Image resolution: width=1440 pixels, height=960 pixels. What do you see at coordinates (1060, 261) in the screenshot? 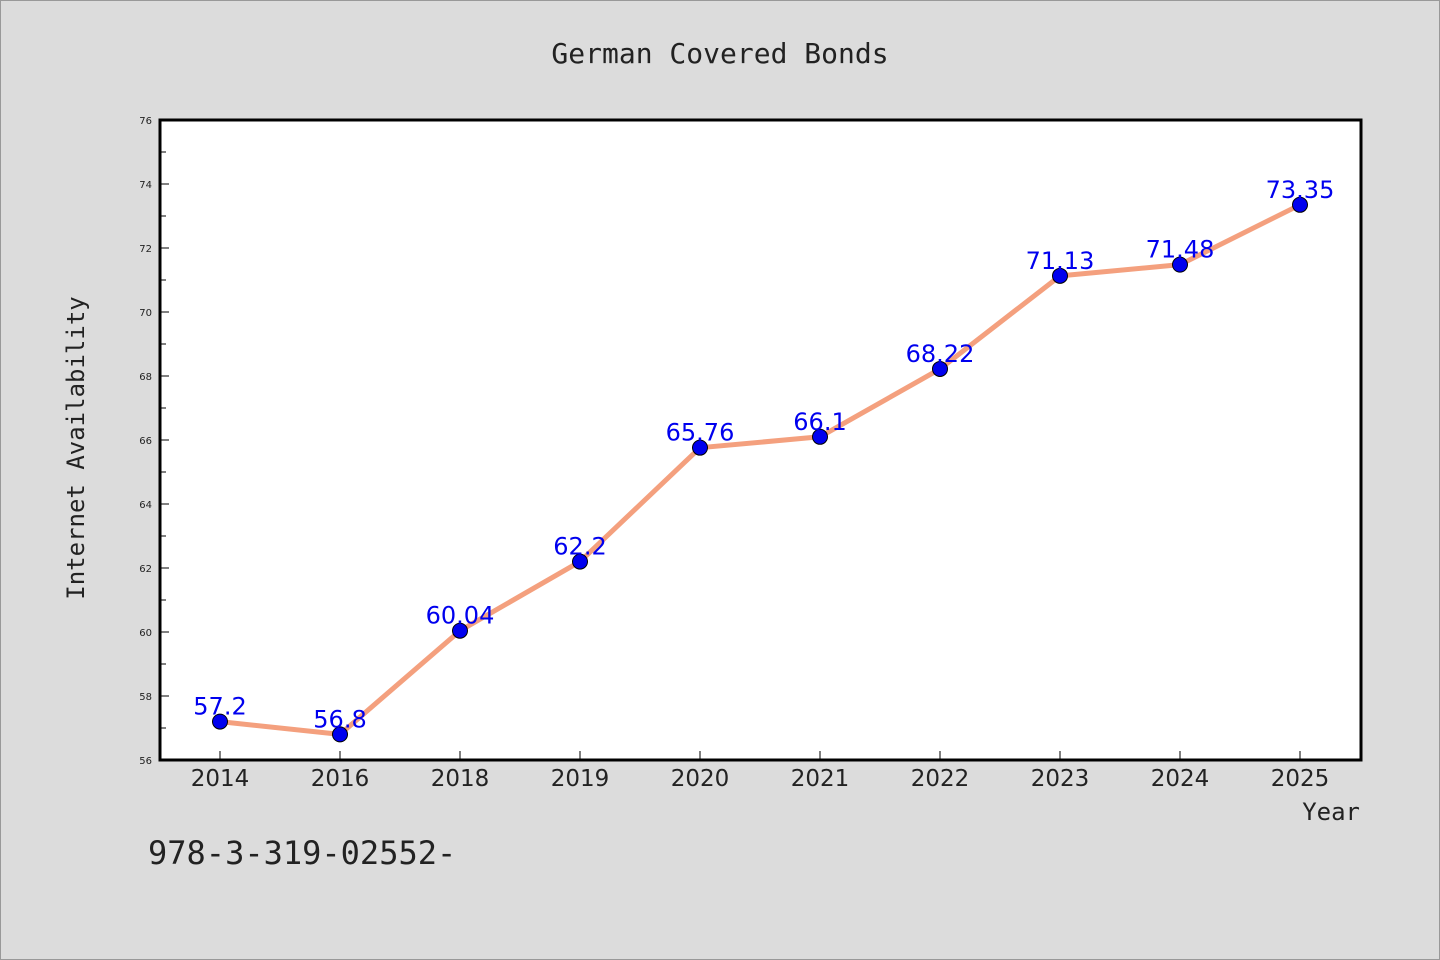
I see `data-label: 71.13` at bounding box center [1060, 261].